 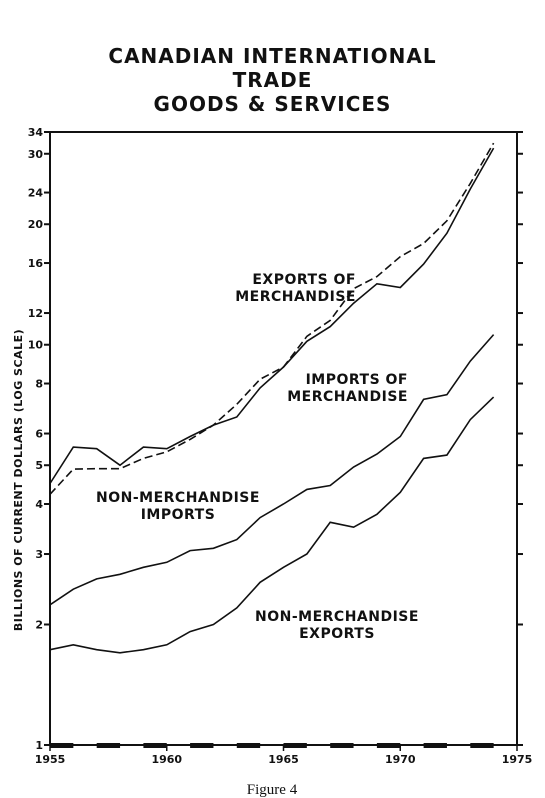 What do you see at coordinates (36, 263) in the screenshot?
I see `y-tick-label: 16` at bounding box center [36, 263].